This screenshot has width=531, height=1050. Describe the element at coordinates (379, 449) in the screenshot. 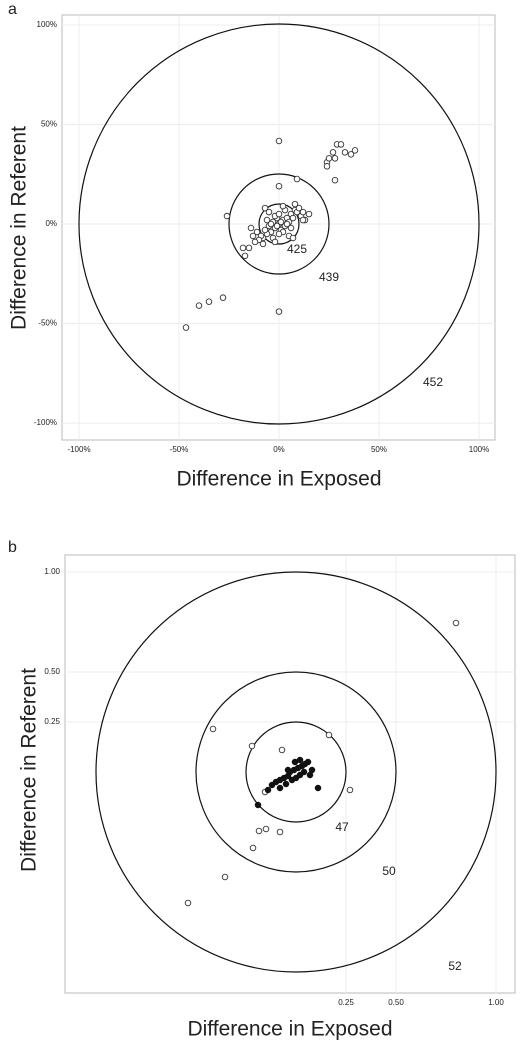

I see `x-tick-label: 50%` at that location.